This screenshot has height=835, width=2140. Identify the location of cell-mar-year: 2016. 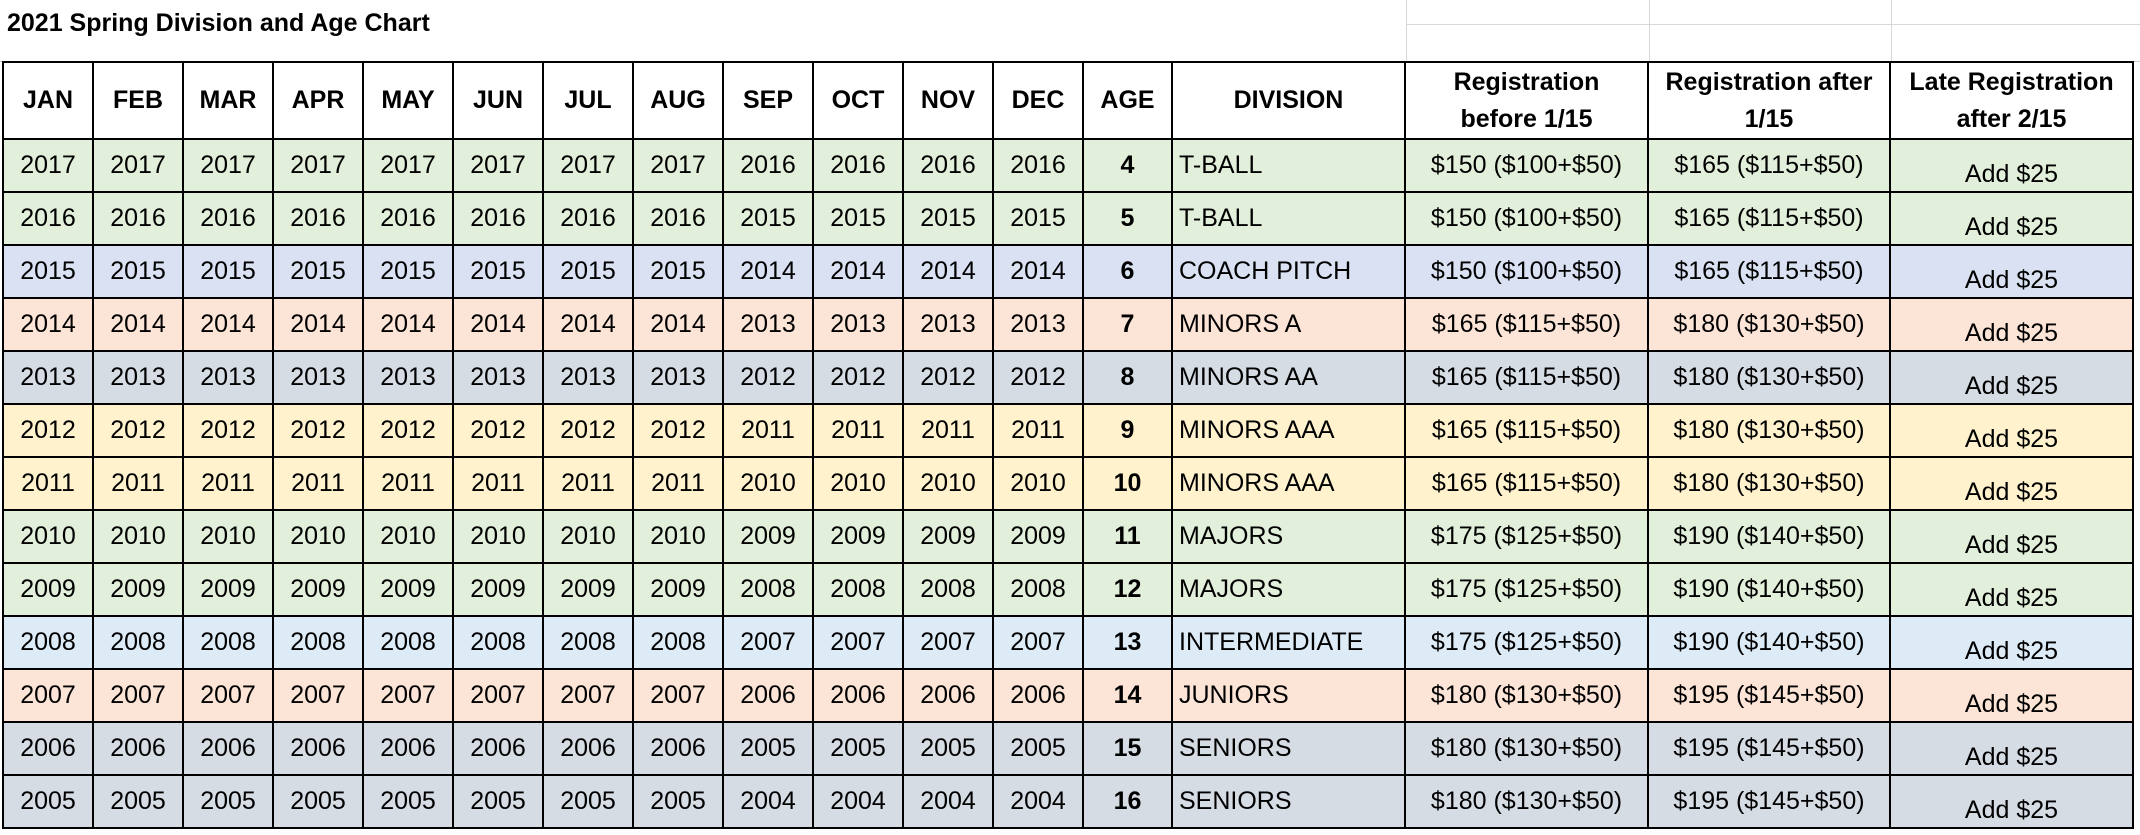
(228, 218).